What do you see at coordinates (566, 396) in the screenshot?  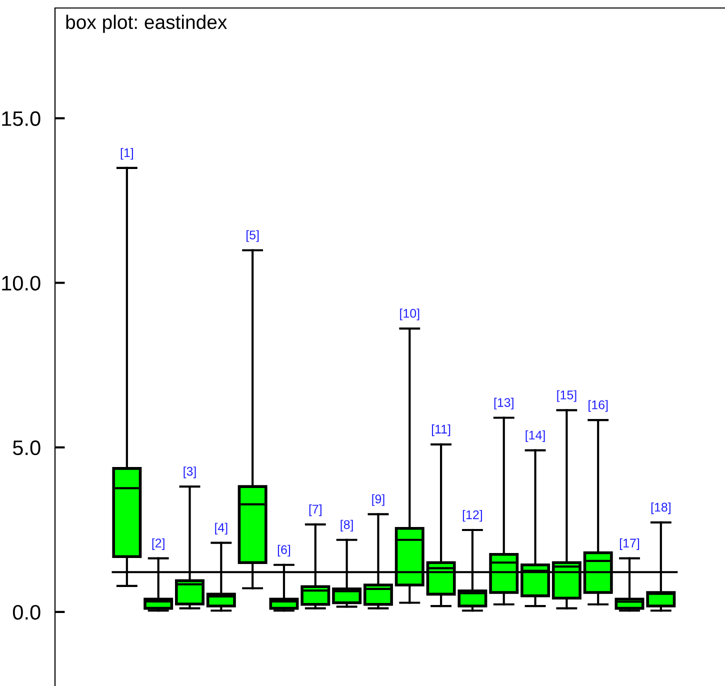 I see `x-tick-label: [15]` at bounding box center [566, 396].